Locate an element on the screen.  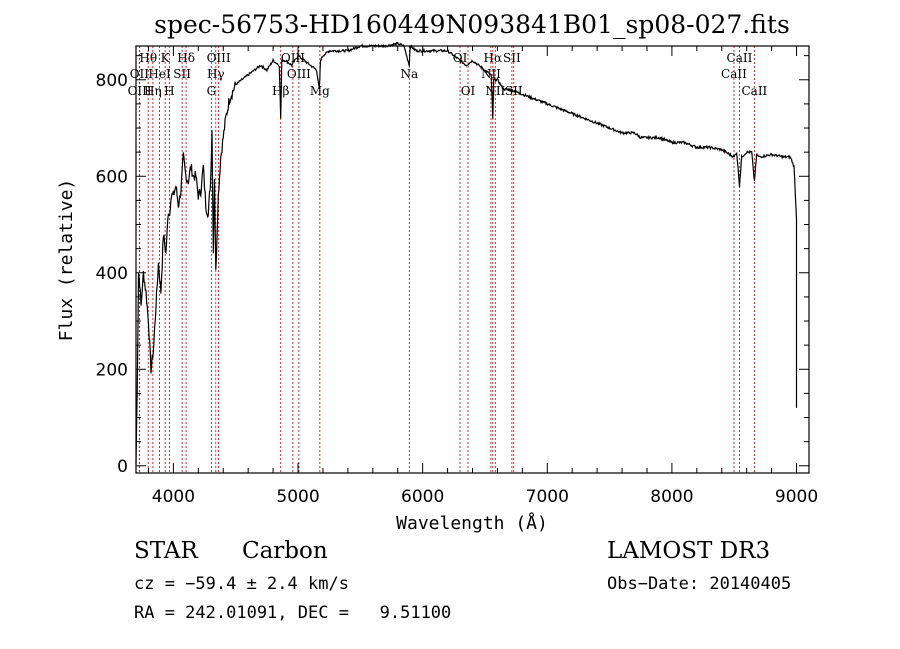
spectral-line-label: Hδ is located at coordinates (186, 58).